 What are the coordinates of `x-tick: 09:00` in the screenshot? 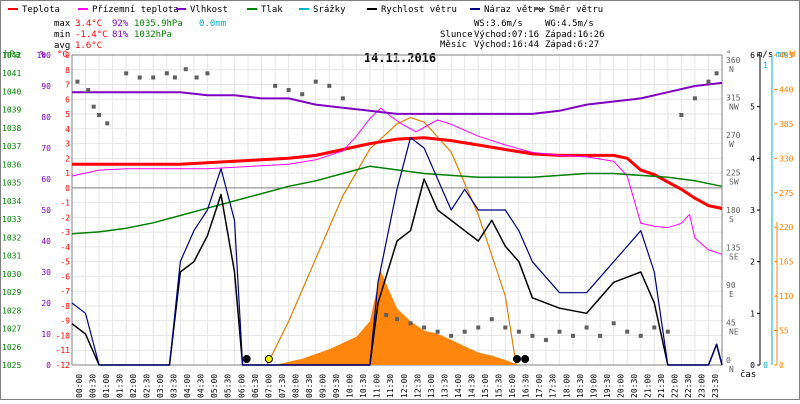 It's located at (323, 386).